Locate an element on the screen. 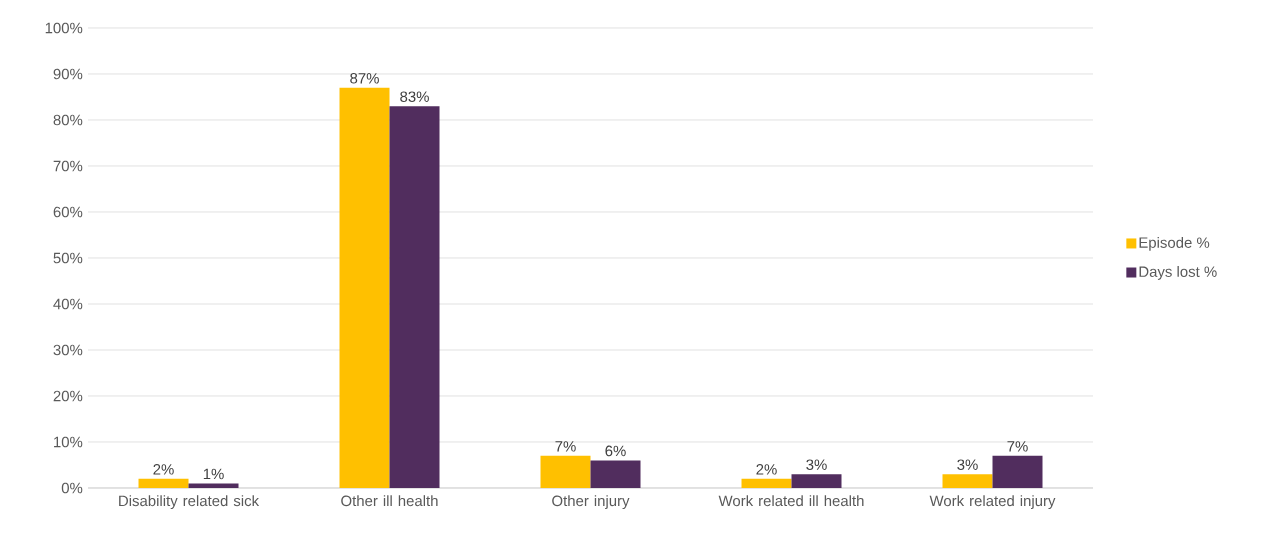  x-tick-label: Work related injury is located at coordinates (992, 502).